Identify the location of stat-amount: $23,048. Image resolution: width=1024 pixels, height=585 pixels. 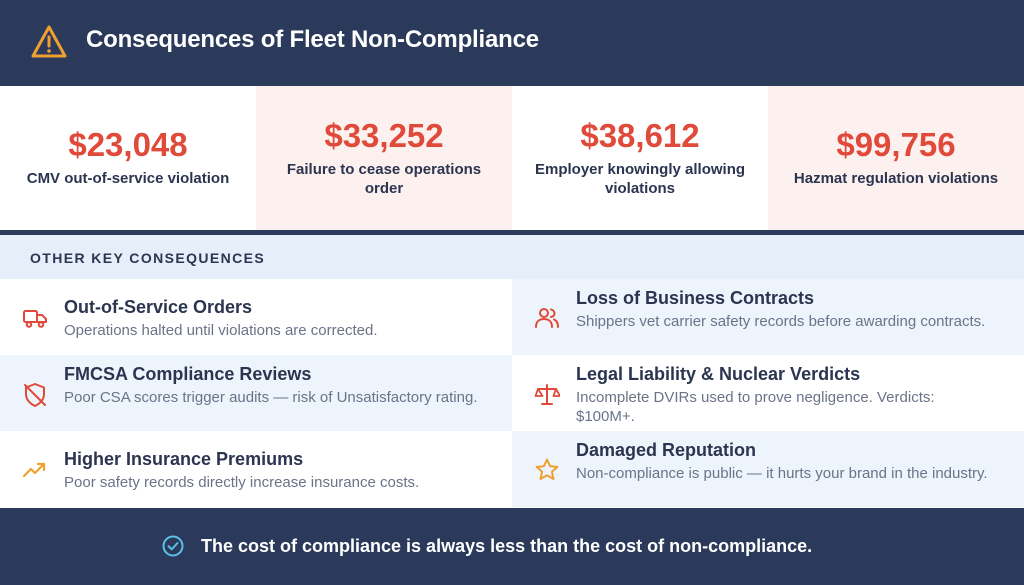
(128, 144).